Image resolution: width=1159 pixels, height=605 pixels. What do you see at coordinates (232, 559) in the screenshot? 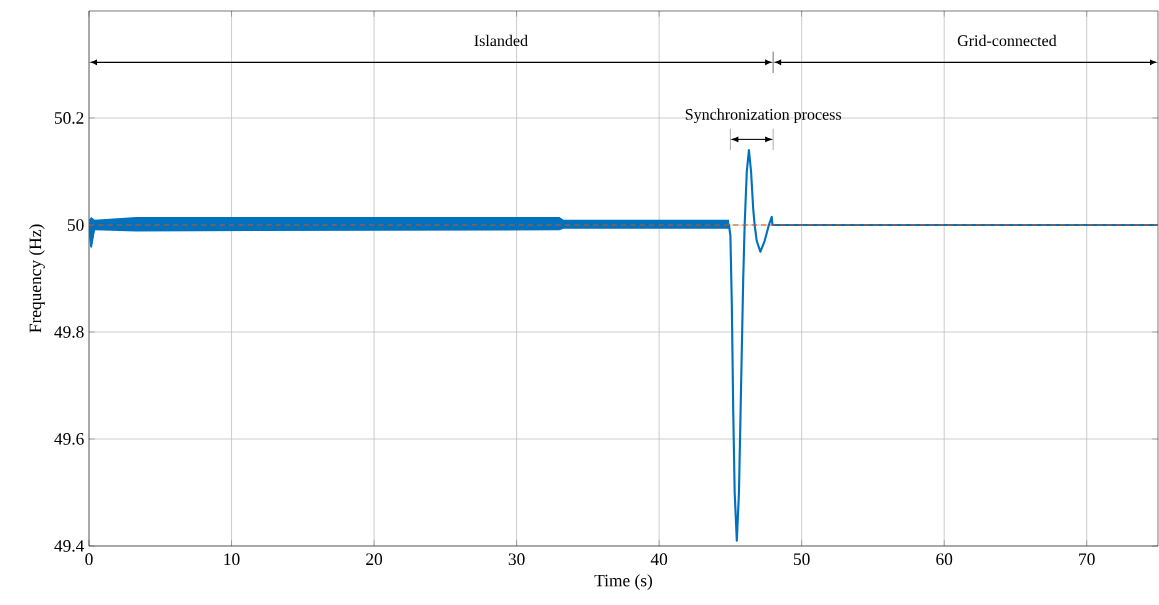
I see `x-tick-label: 10` at bounding box center [232, 559].